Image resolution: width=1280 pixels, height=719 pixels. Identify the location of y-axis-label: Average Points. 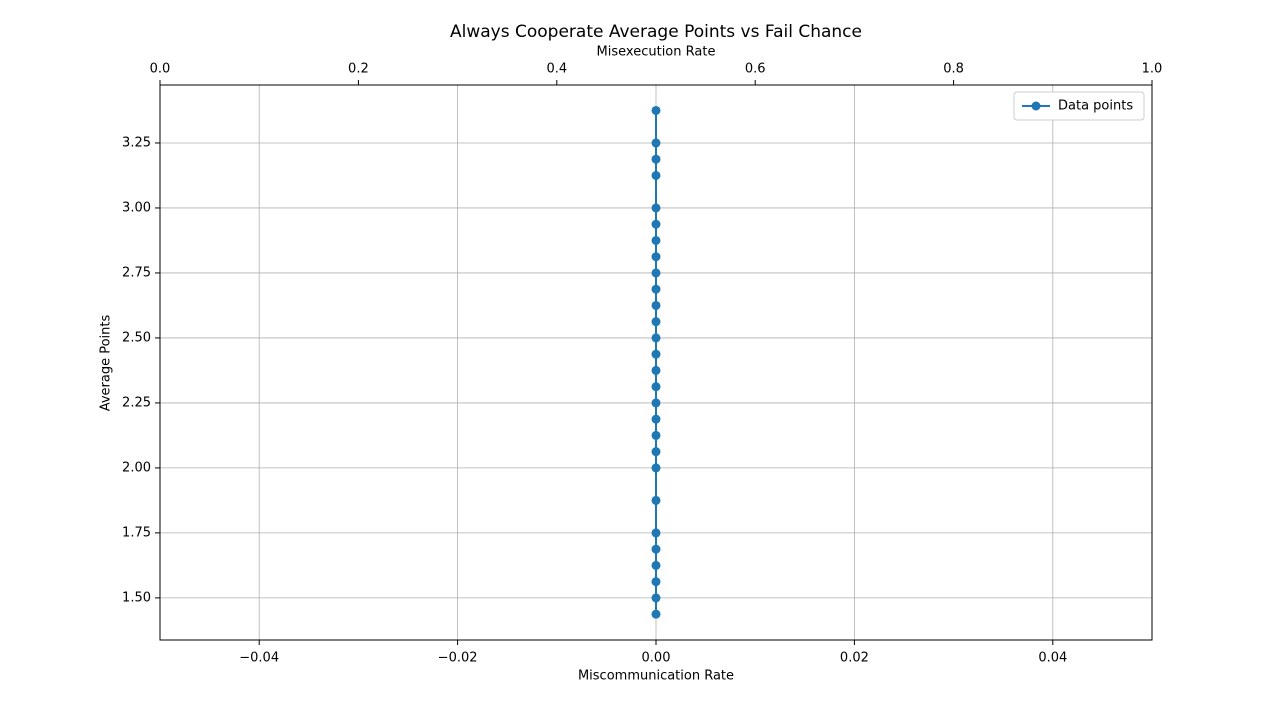
(106, 362).